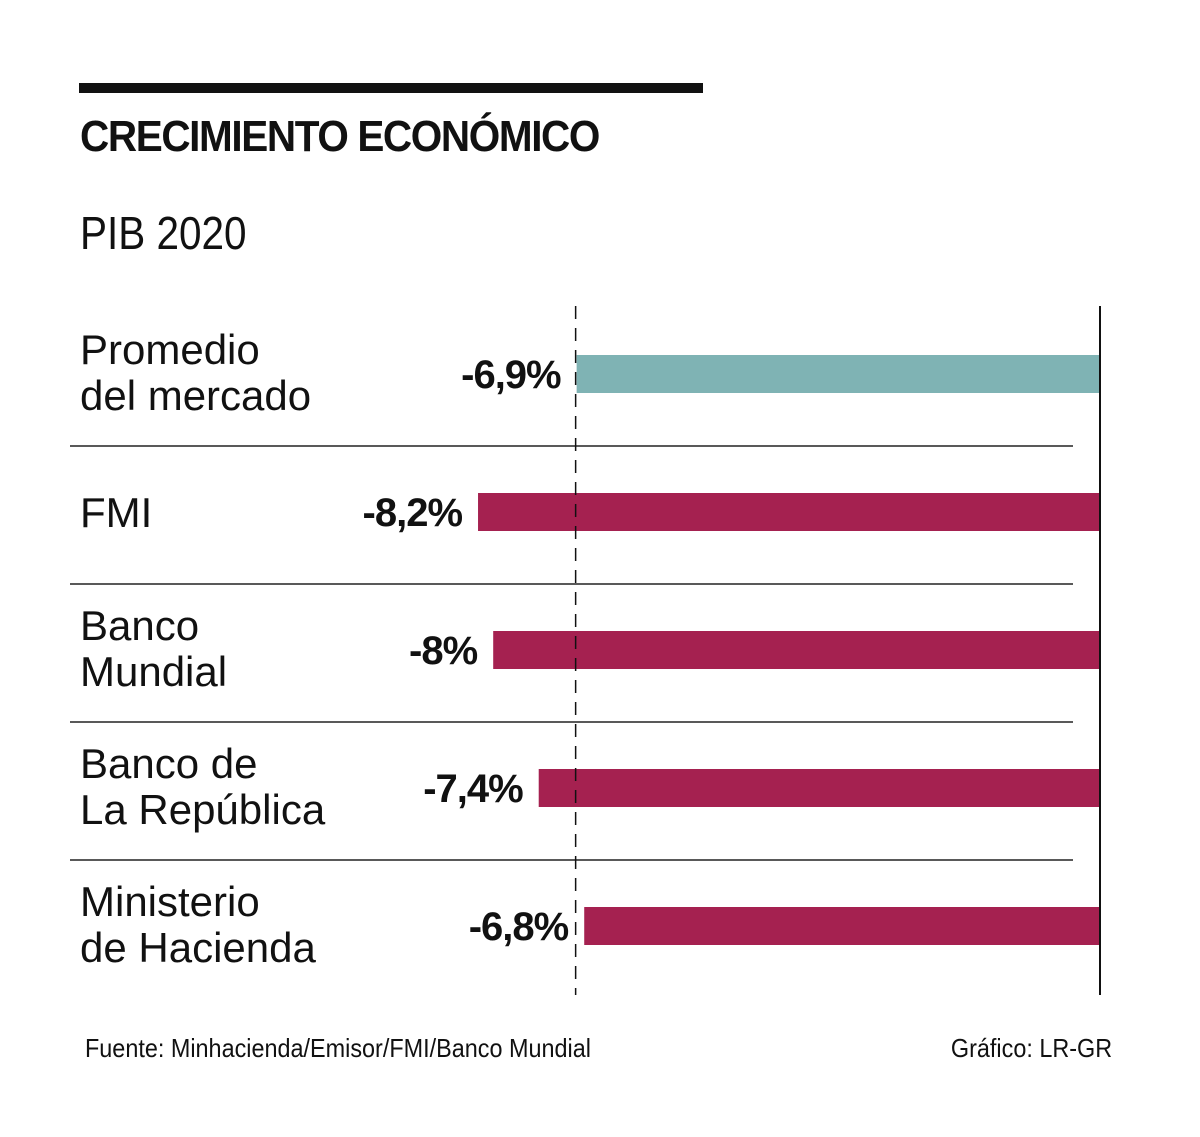 Image resolution: width=1200 pixels, height=1137 pixels. What do you see at coordinates (170, 349) in the screenshot?
I see `category-label-line: Promedio` at bounding box center [170, 349].